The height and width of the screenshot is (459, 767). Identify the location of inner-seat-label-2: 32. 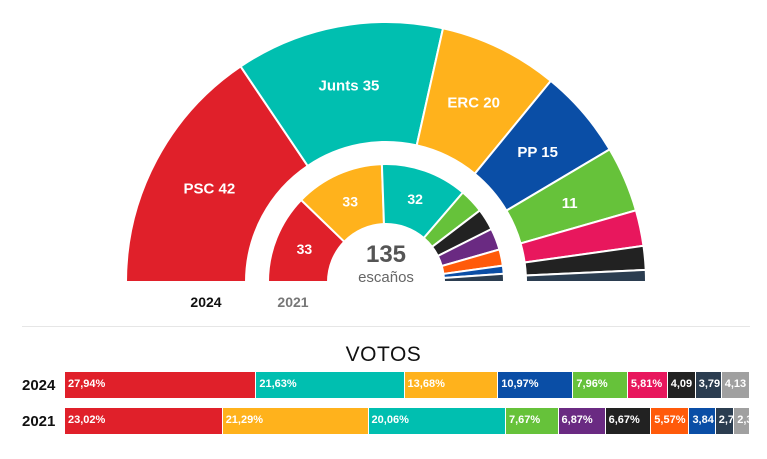
(415, 199).